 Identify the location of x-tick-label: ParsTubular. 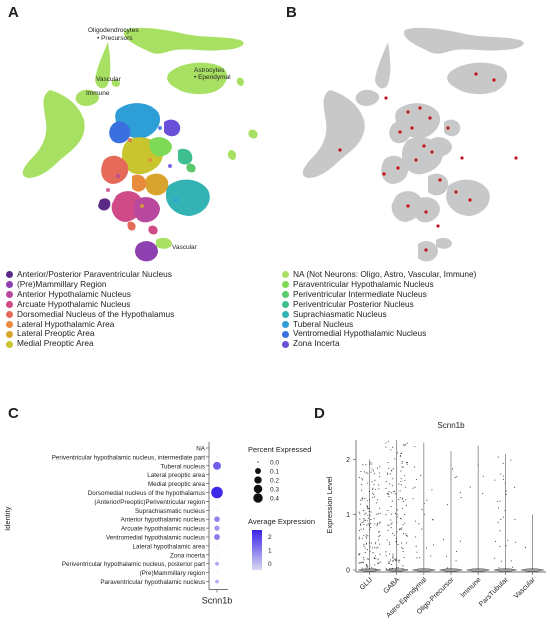
(494, 592).